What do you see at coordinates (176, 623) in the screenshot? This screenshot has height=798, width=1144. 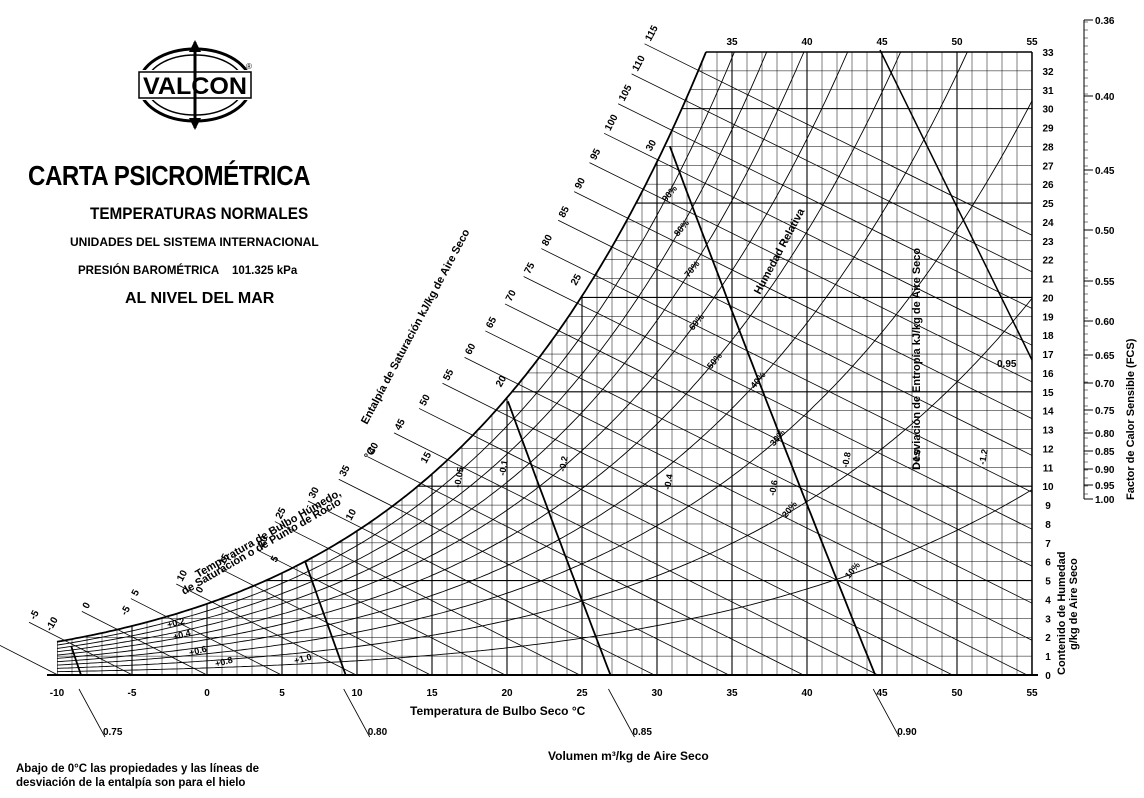 I see `enthalpy-deviation-label: +0.2` at bounding box center [176, 623].